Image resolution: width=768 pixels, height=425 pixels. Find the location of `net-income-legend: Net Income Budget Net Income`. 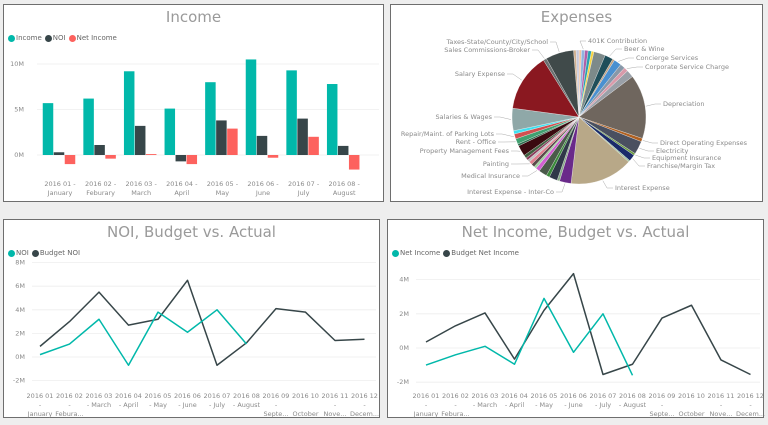

net-income-legend: Net Income Budget Net Income is located at coordinates (455, 253).